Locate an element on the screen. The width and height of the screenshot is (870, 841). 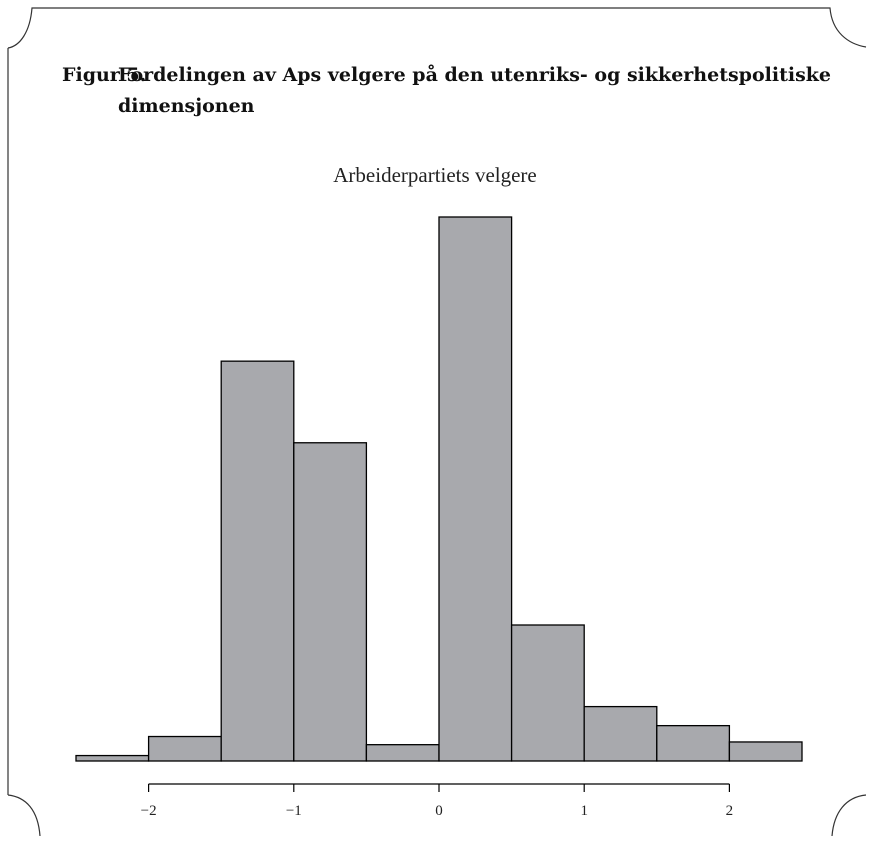
x-axis: −2 −1 0 1 2 is located at coordinates (437, 801).